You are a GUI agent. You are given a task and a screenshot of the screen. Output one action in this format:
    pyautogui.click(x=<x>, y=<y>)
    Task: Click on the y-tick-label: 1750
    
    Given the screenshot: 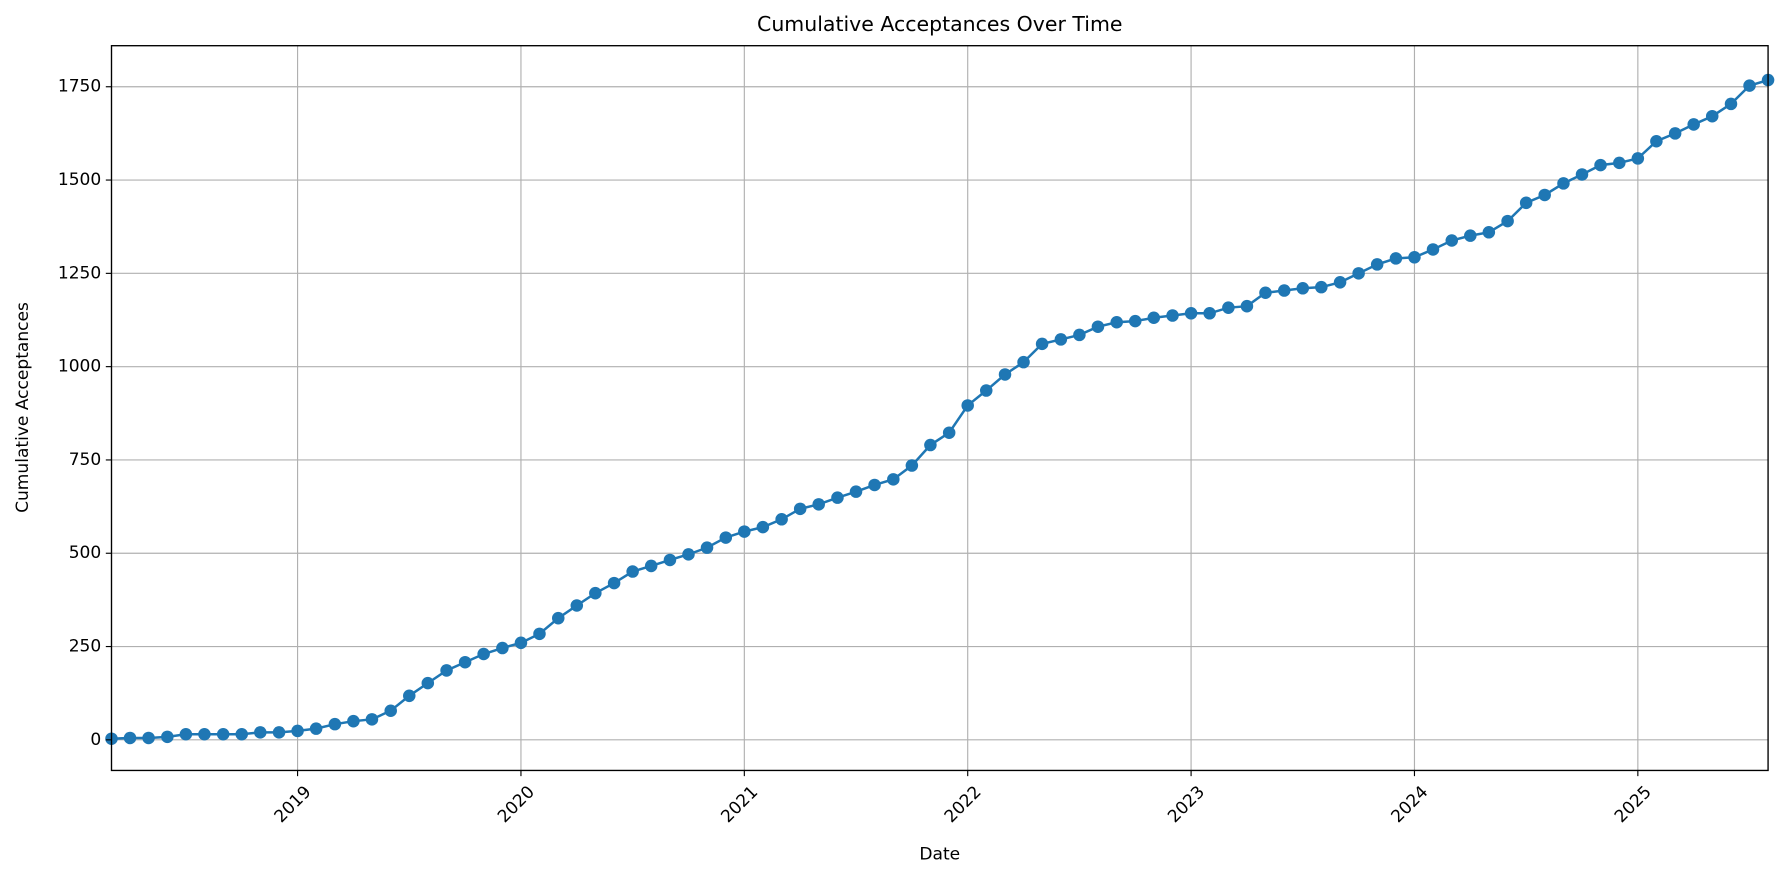 What is the action you would take?
    pyautogui.click(x=79, y=87)
    